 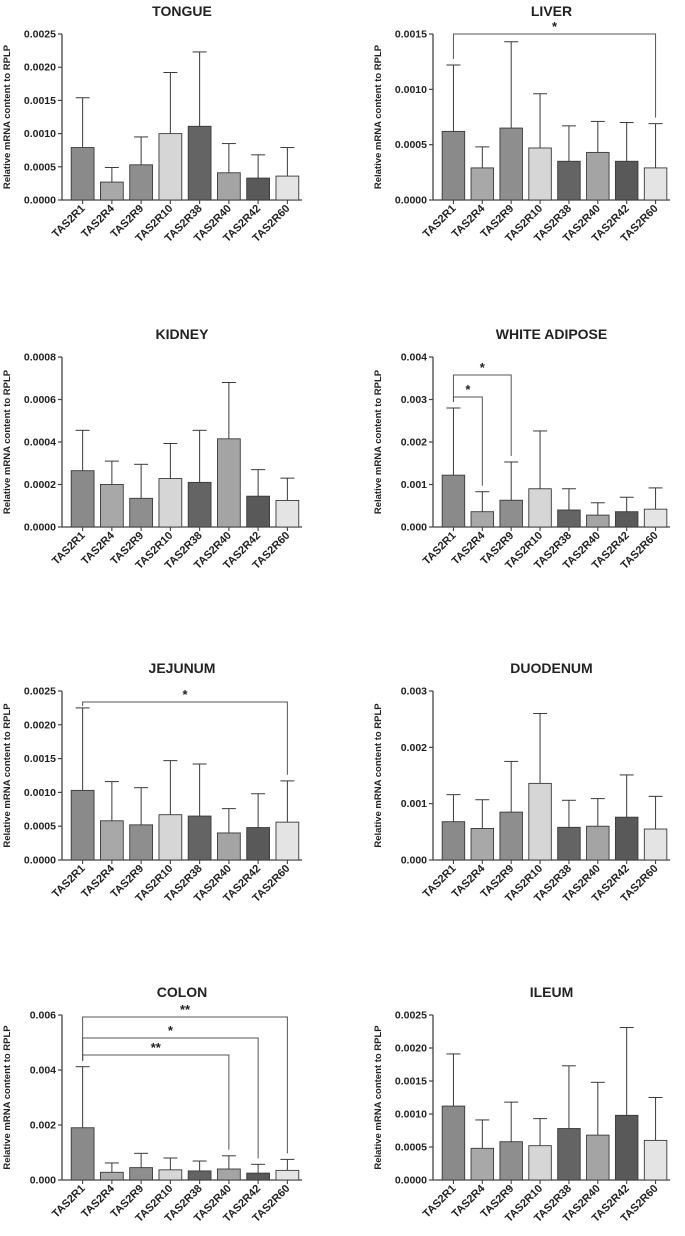 What do you see at coordinates (7, 116) in the screenshot?
I see `tongue-y-axis-label: Relative mRNA content to RPLP` at bounding box center [7, 116].